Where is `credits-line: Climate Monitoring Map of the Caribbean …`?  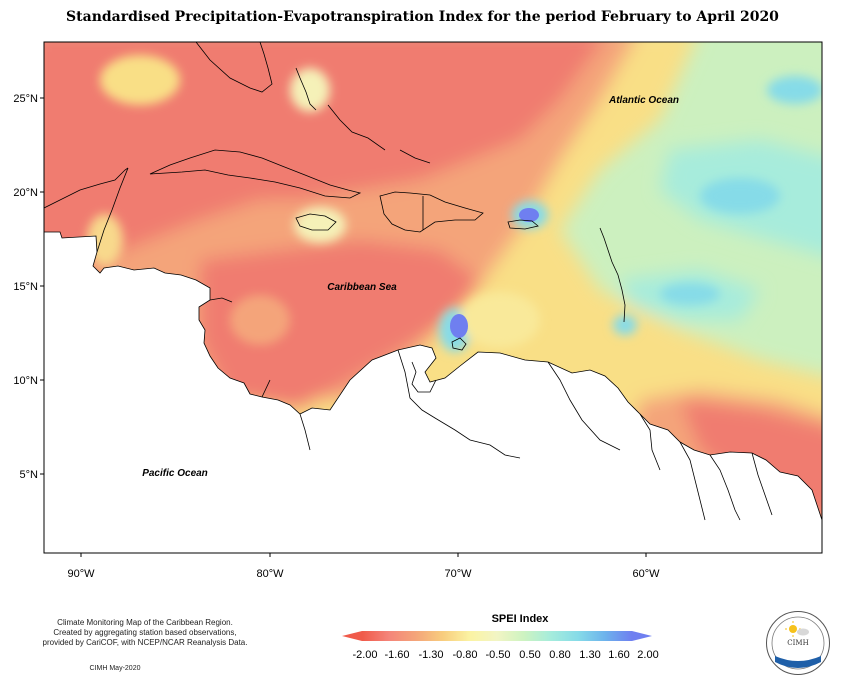 credits-line: Climate Monitoring Map of the Caribbean … is located at coordinates (145, 622).